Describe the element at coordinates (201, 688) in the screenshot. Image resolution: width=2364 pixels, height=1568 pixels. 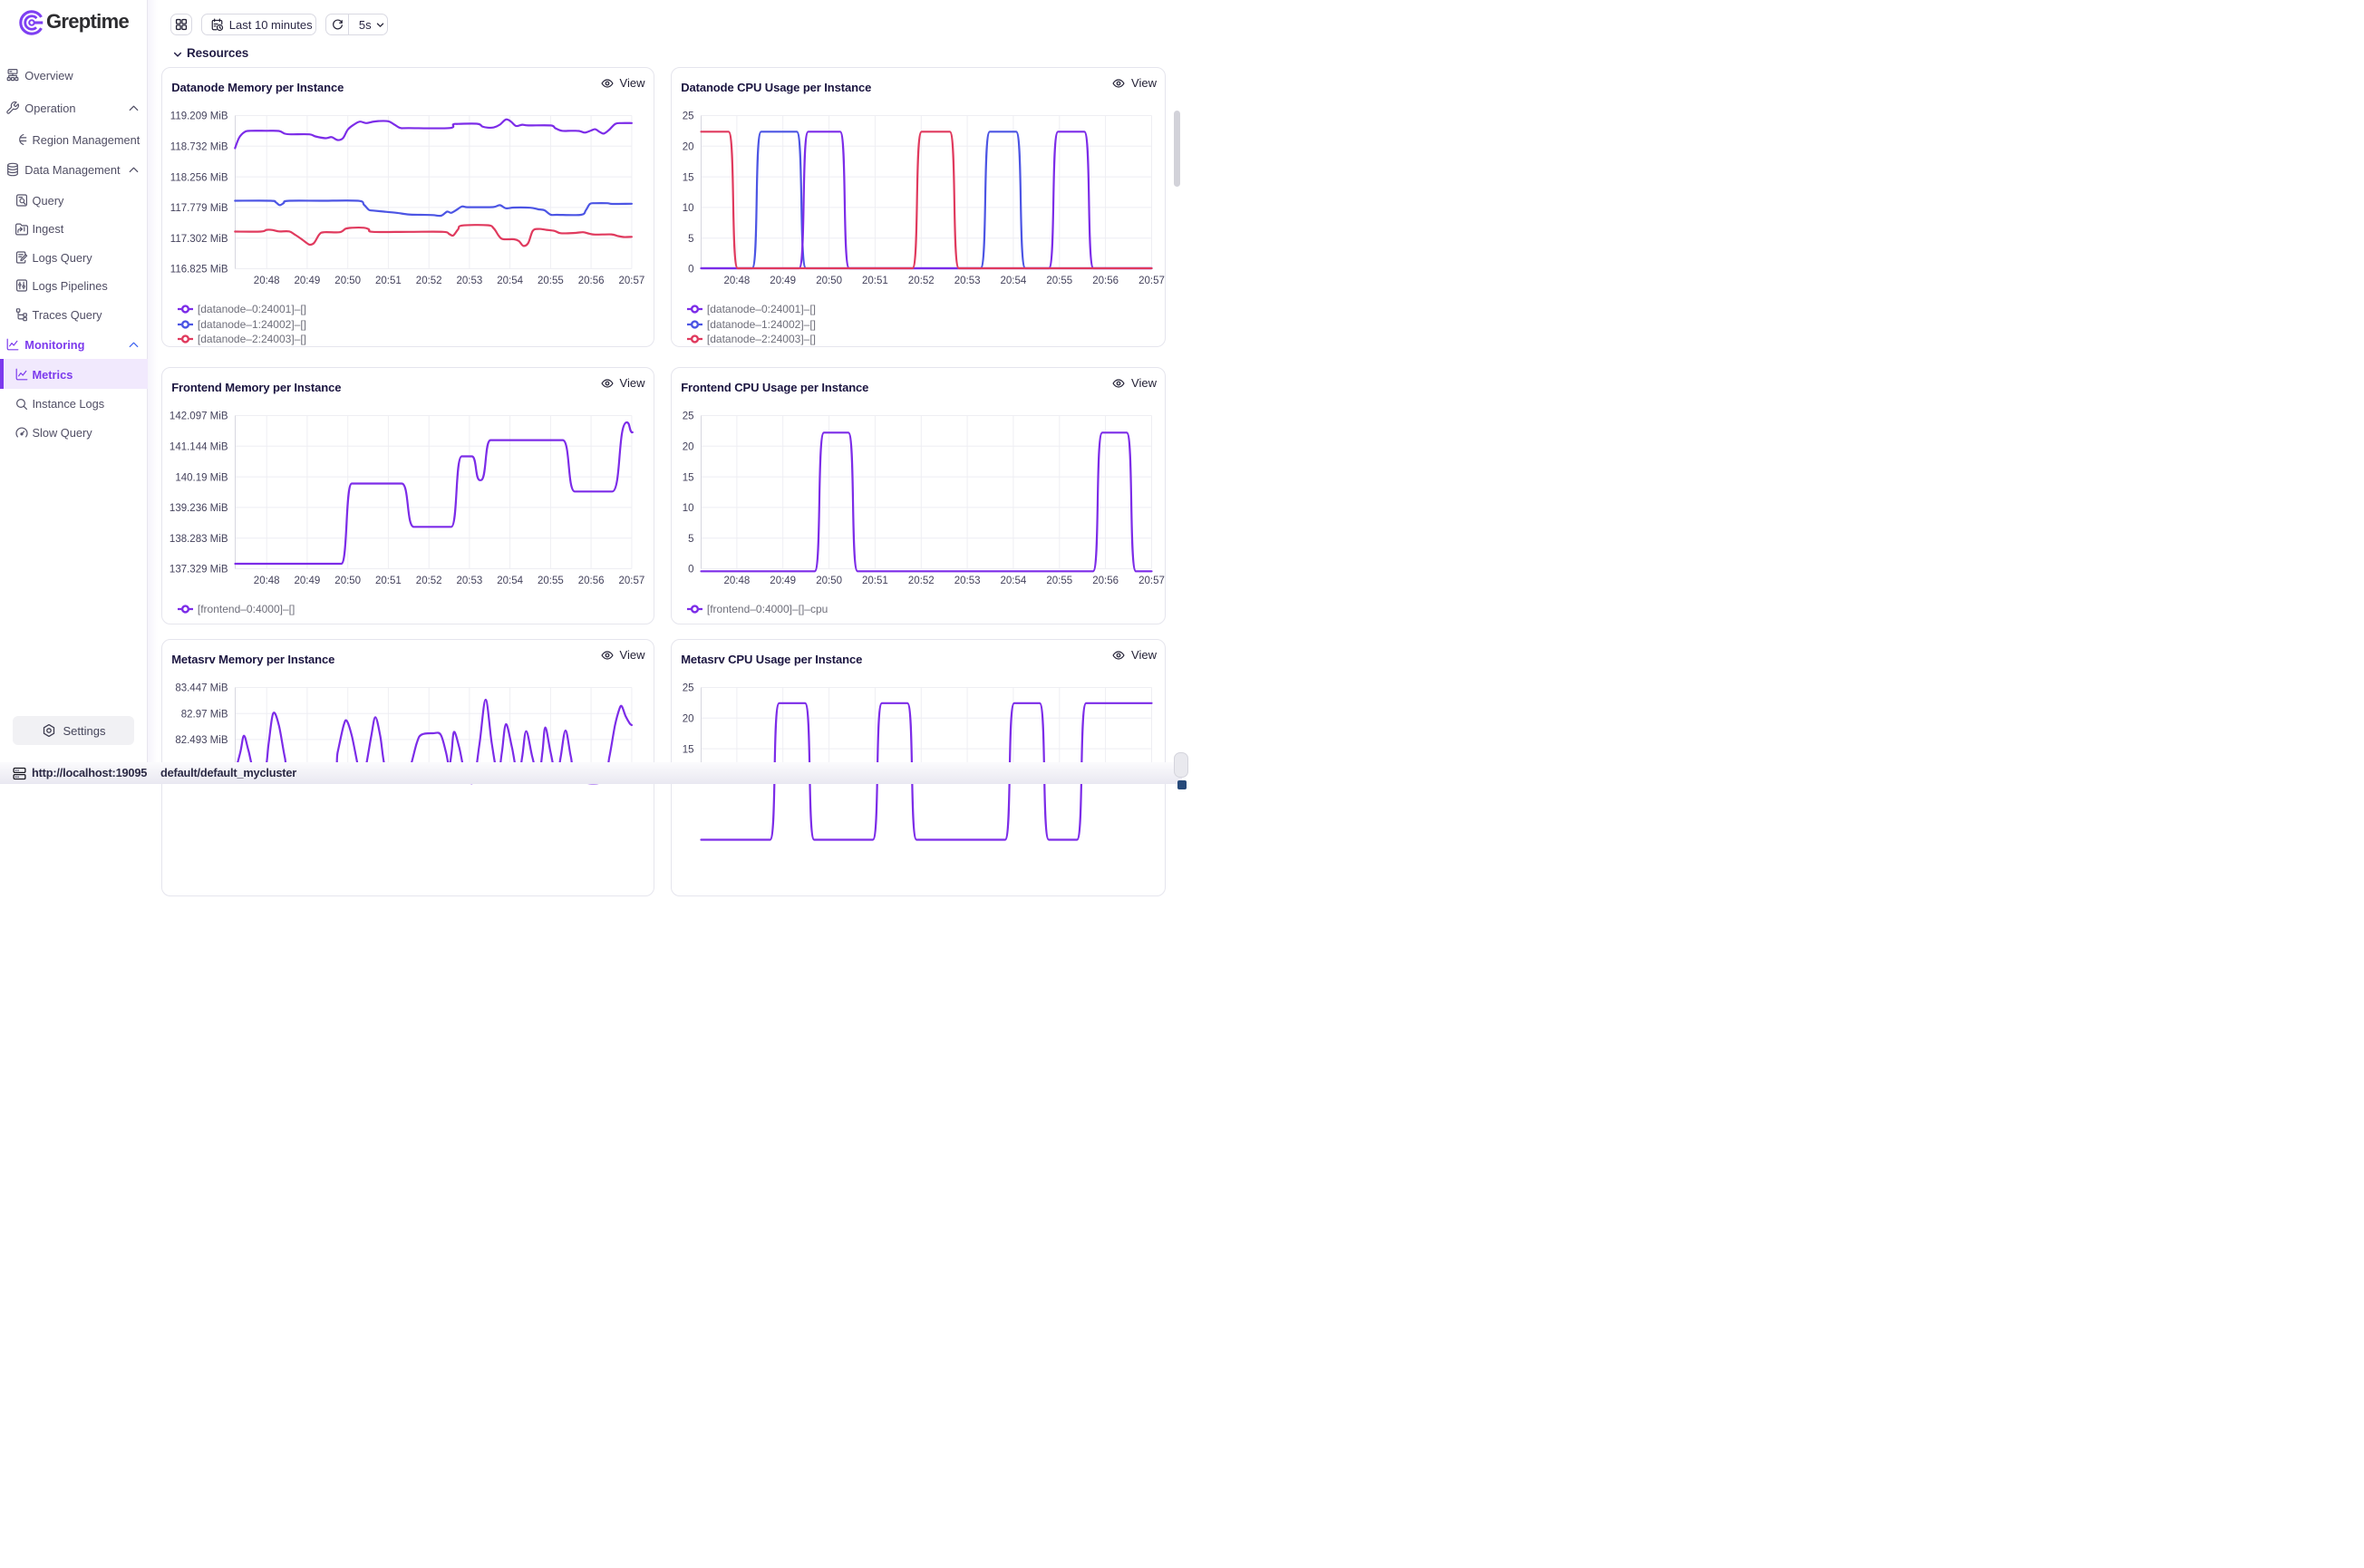
I see `svg-text: 83.447 MiB` at that location.